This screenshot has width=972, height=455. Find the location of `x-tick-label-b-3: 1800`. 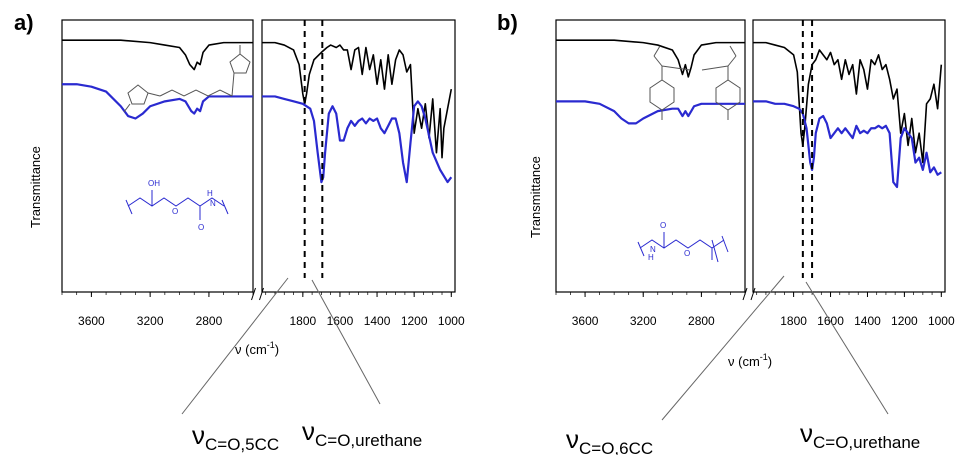

x-tick-label-b-3: 1800 is located at coordinates (793, 321).